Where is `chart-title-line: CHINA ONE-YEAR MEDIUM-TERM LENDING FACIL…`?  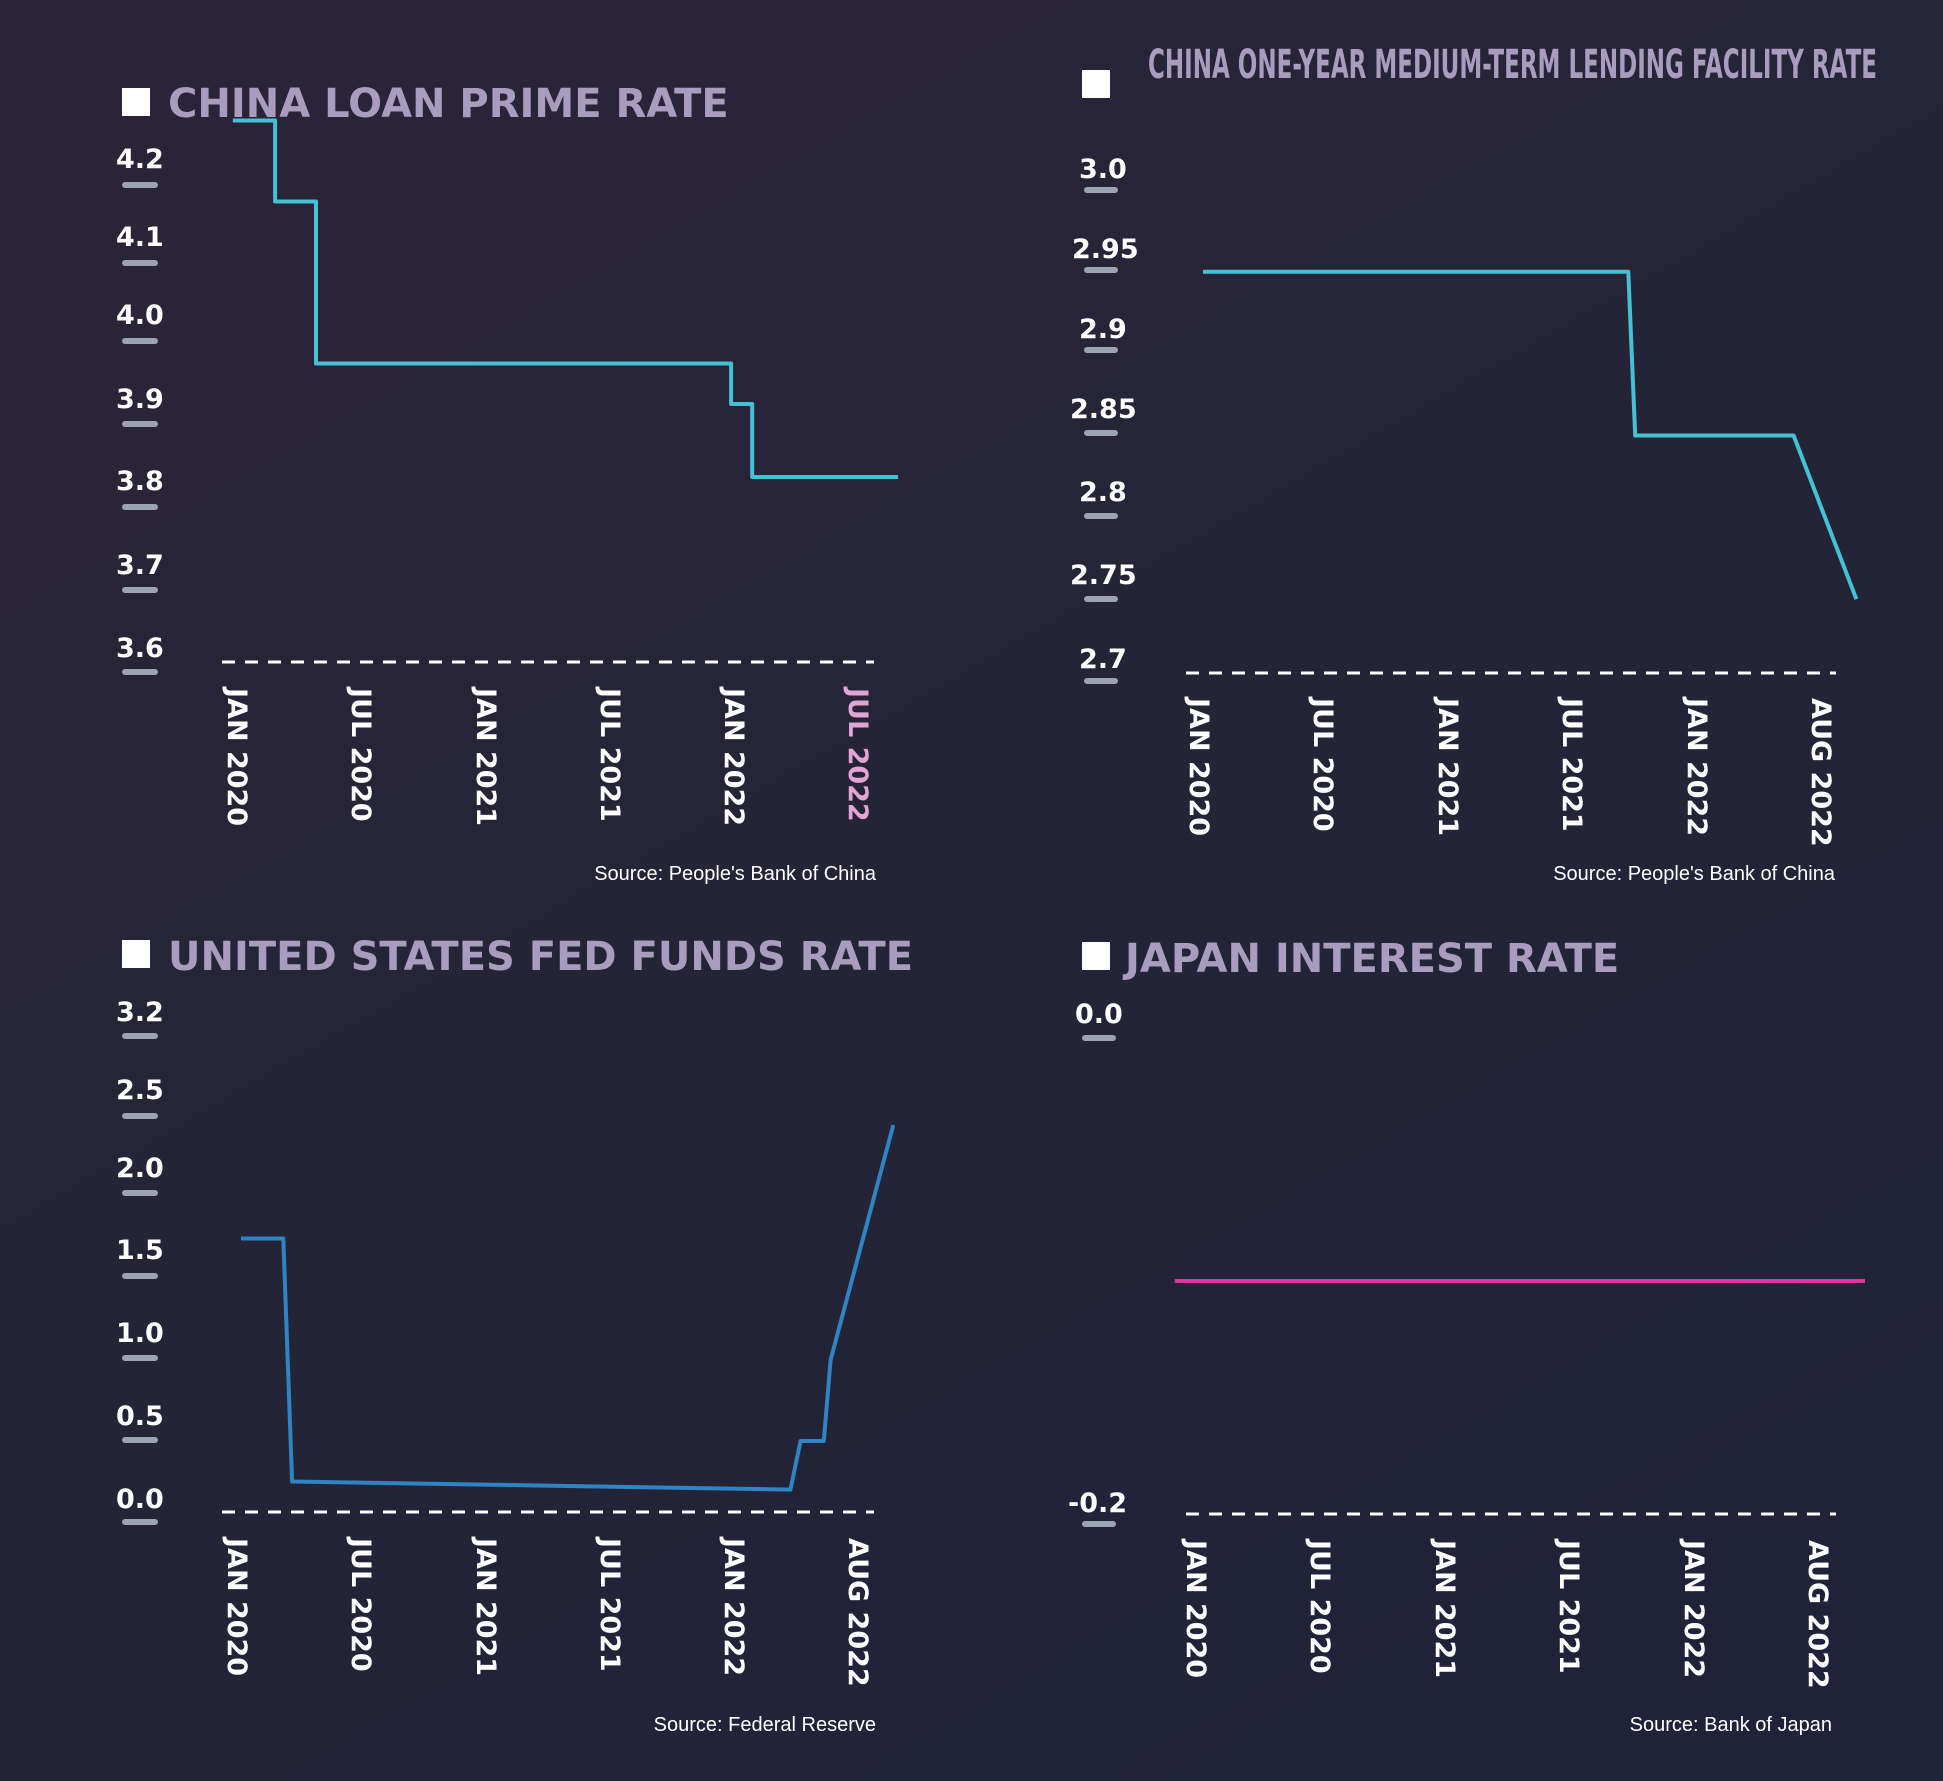 chart-title-line: CHINA ONE-YEAR MEDIUM-TERM LENDING FACIL… is located at coordinates (1512, 65).